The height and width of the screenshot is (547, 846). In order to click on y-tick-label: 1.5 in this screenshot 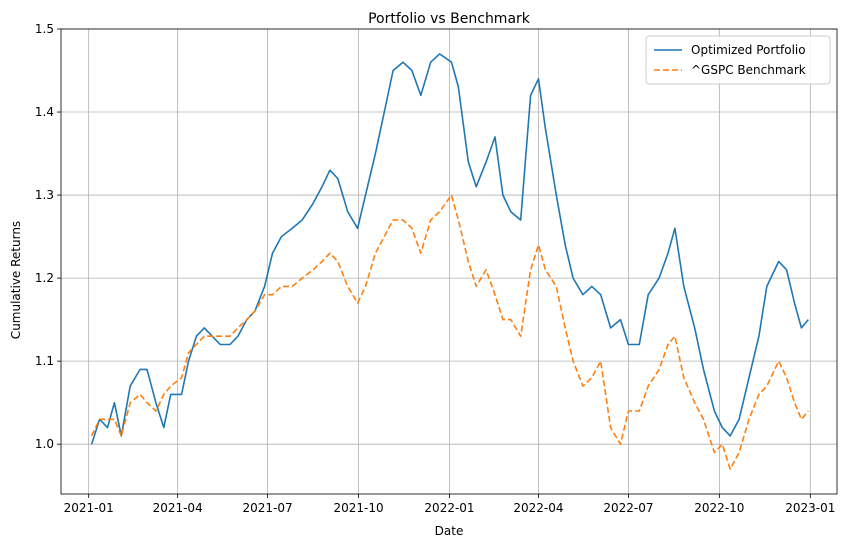, I will do `click(44, 29)`.